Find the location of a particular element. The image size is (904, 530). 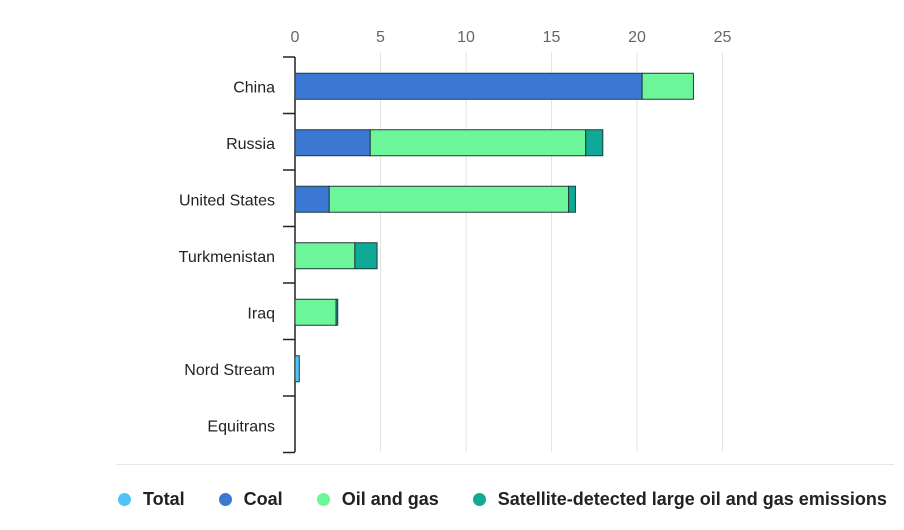

bar-coal-china is located at coordinates (468, 86).